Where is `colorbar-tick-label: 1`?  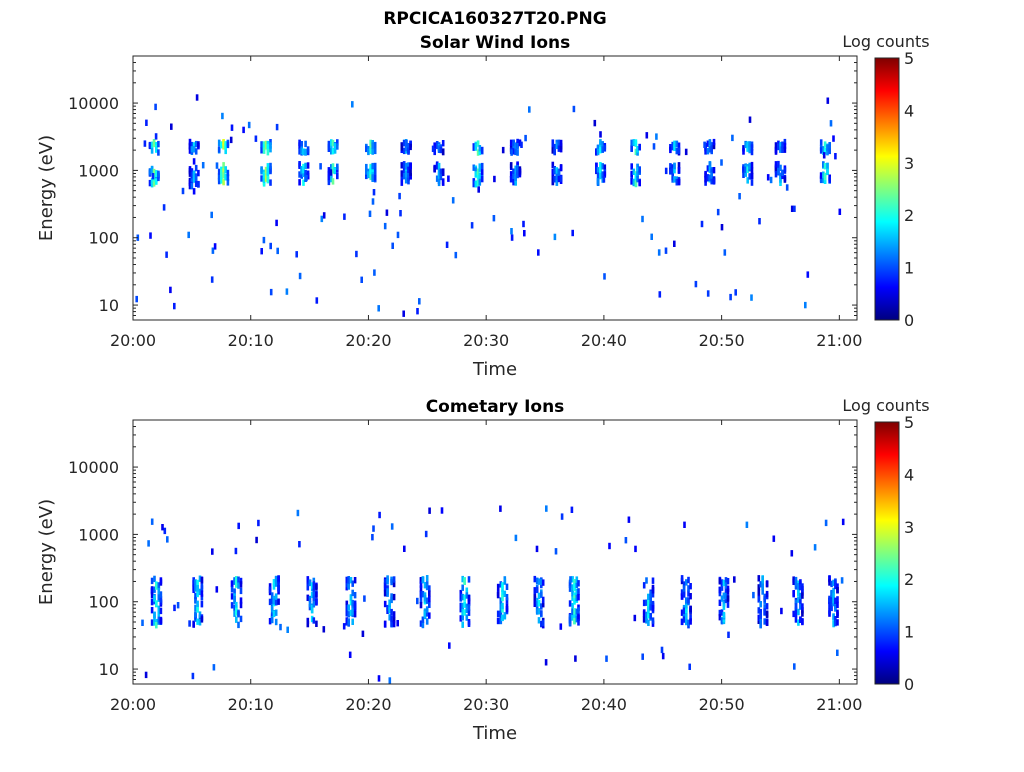 colorbar-tick-label: 1 is located at coordinates (909, 632).